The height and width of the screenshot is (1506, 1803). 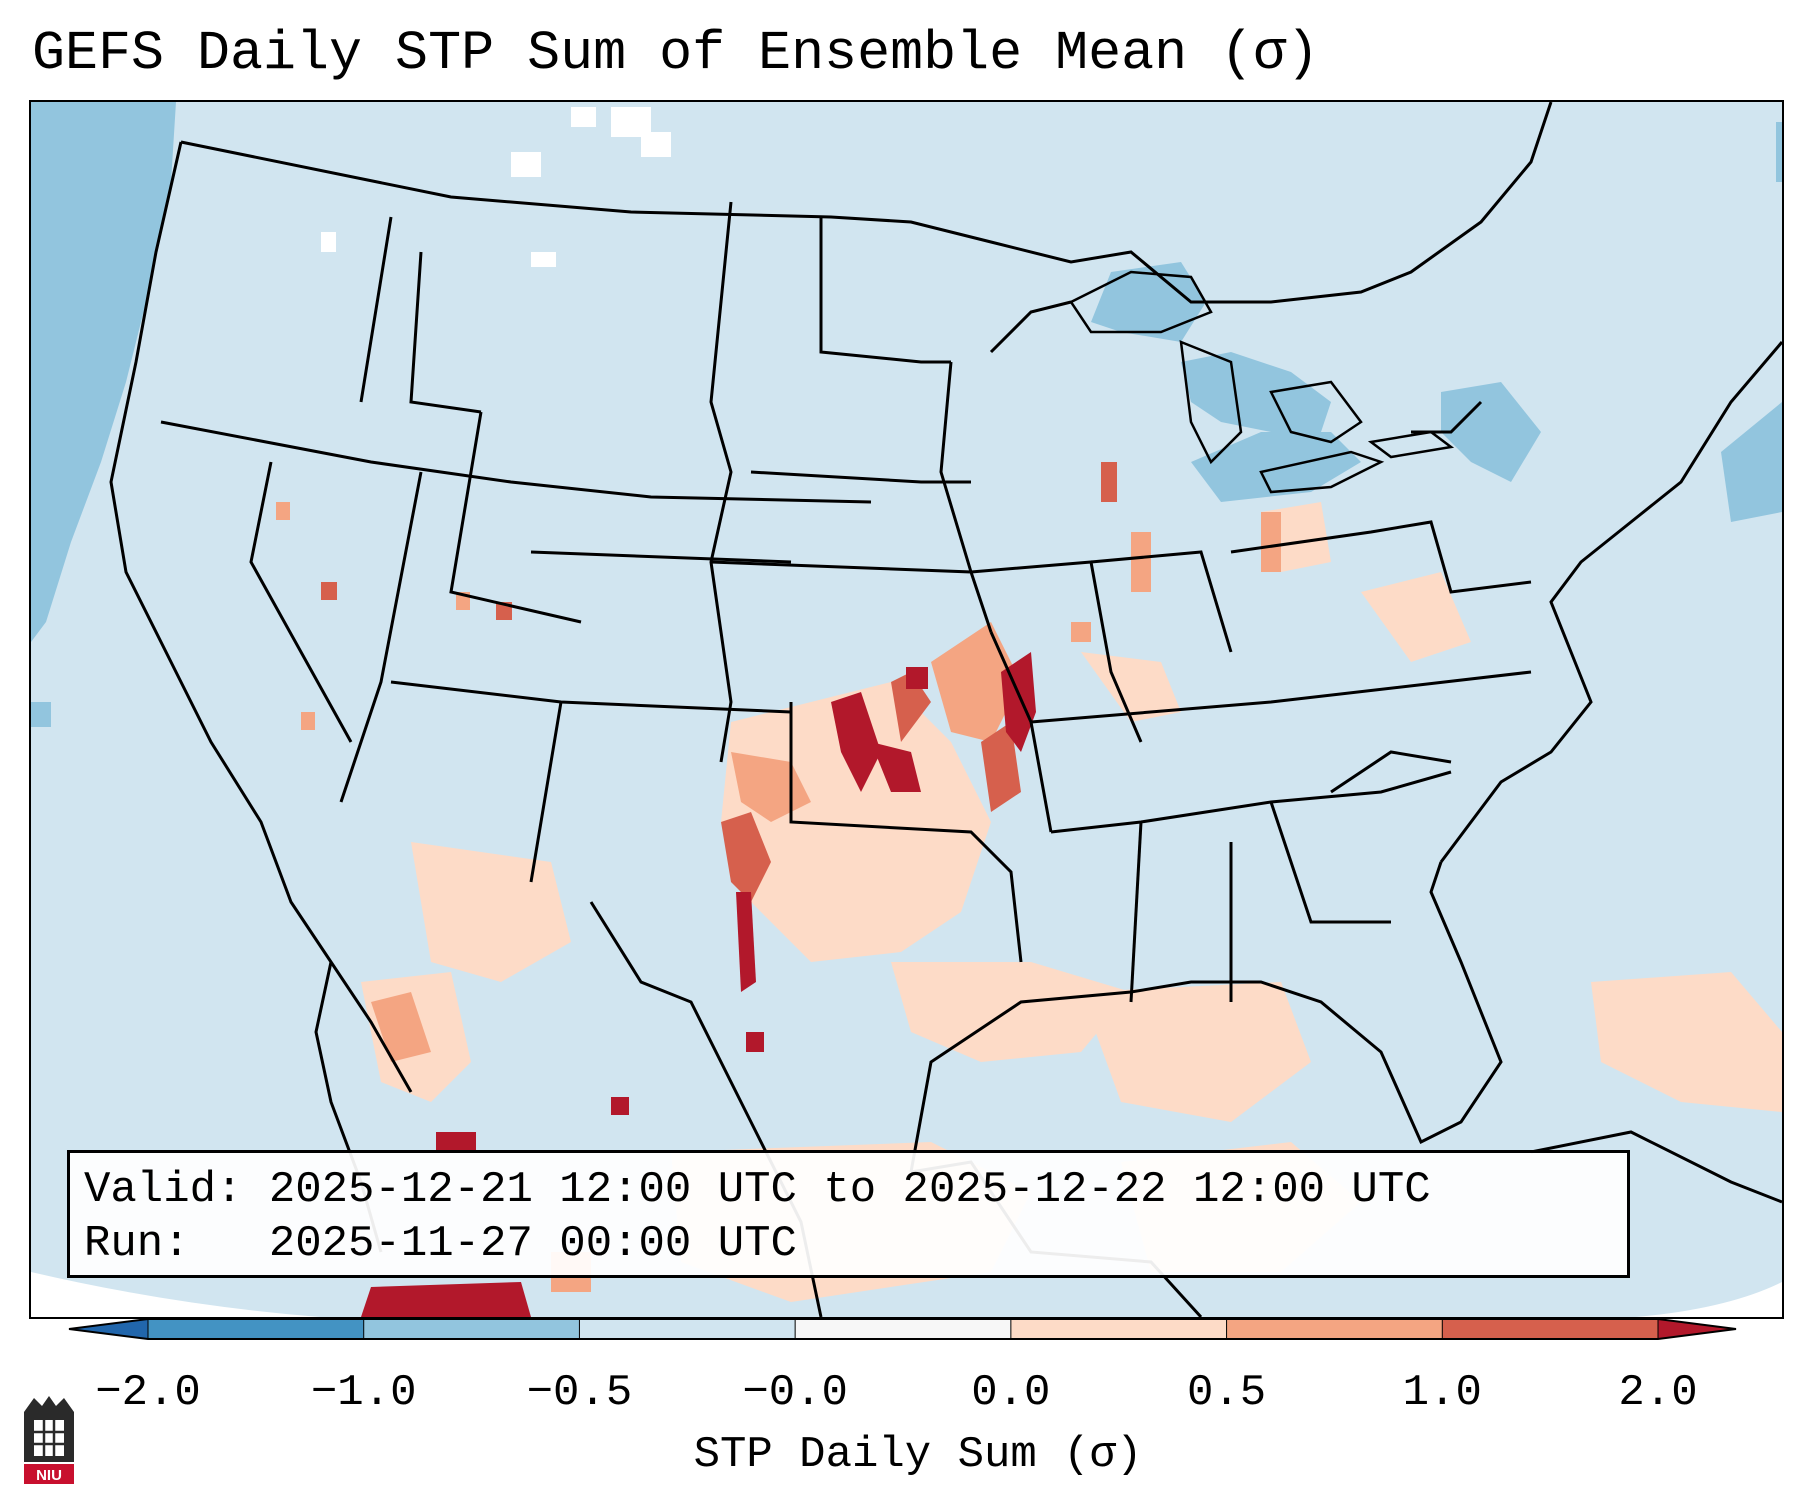 I want to click on niu-logo: NIU, so click(x=49, y=1440).